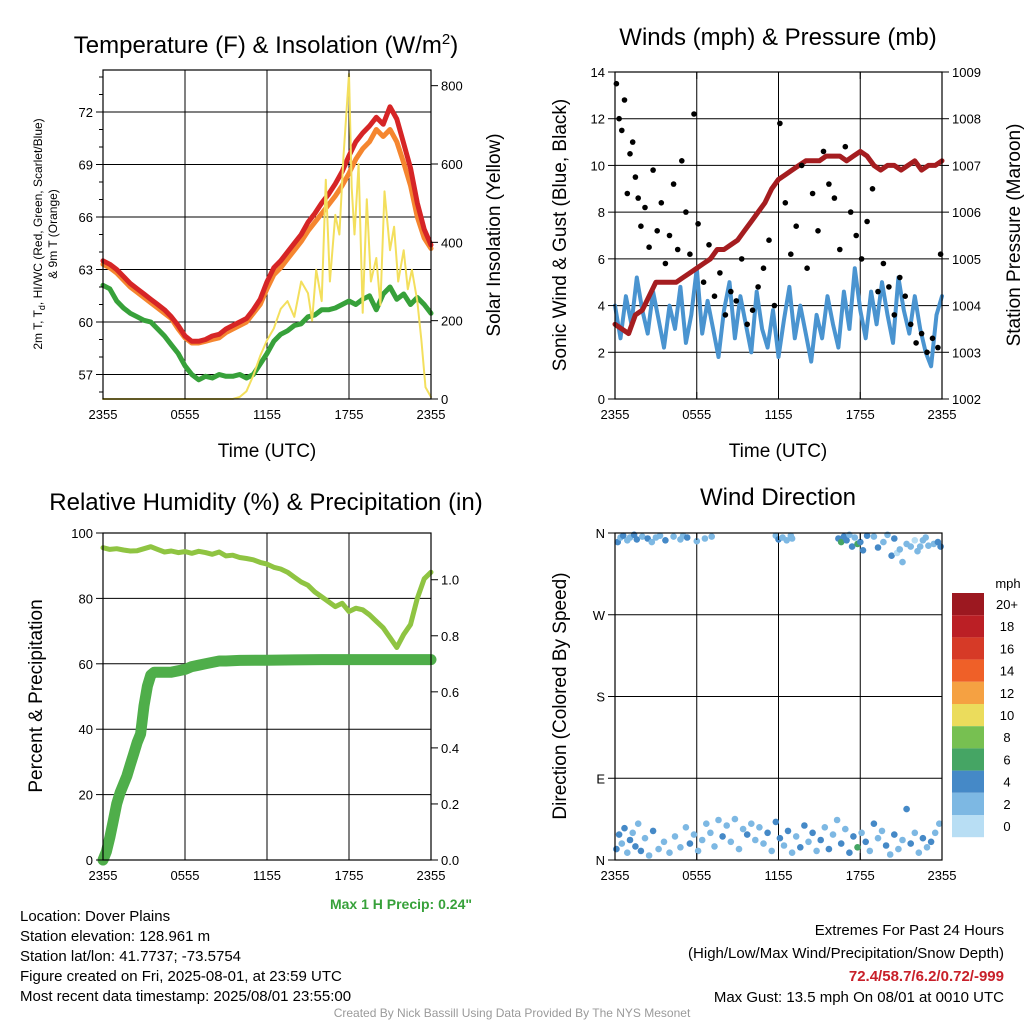  Describe the element at coordinates (349, 875) in the screenshot. I see `humidity-xtick-label: 1755` at that location.